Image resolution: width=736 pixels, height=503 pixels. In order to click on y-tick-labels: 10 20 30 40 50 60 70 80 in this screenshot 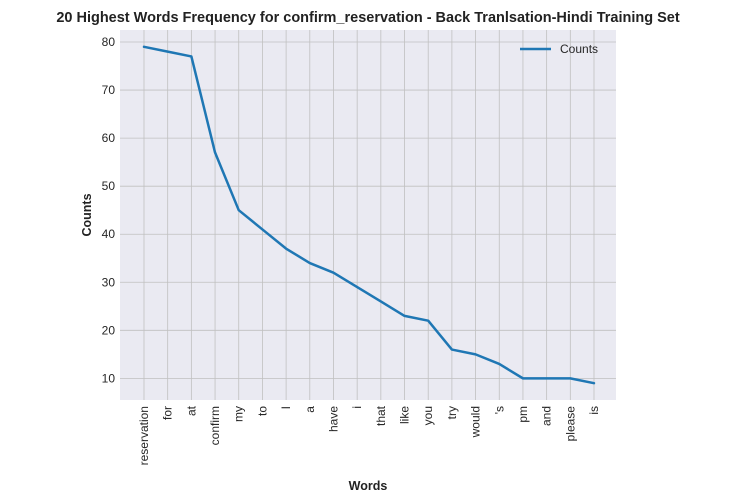, I will do `click(109, 210)`.